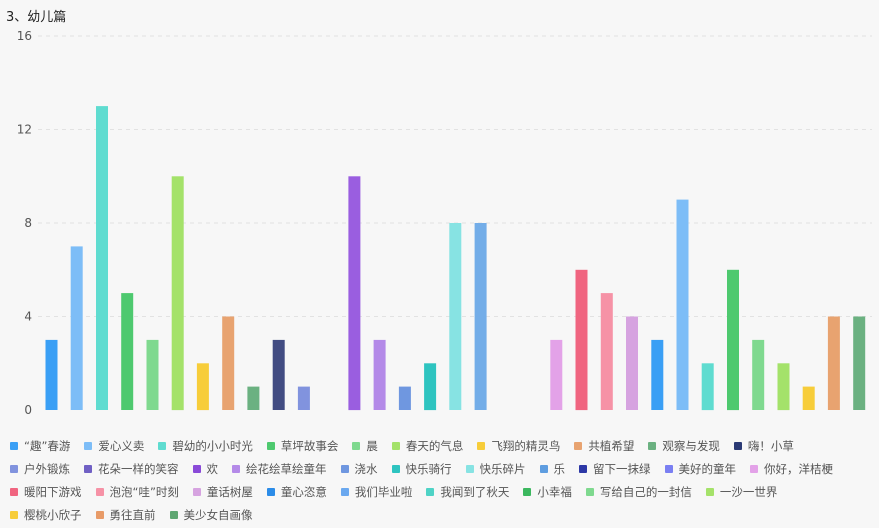 The image size is (879, 528). I want to click on legend-item: 晨, so click(365, 446).